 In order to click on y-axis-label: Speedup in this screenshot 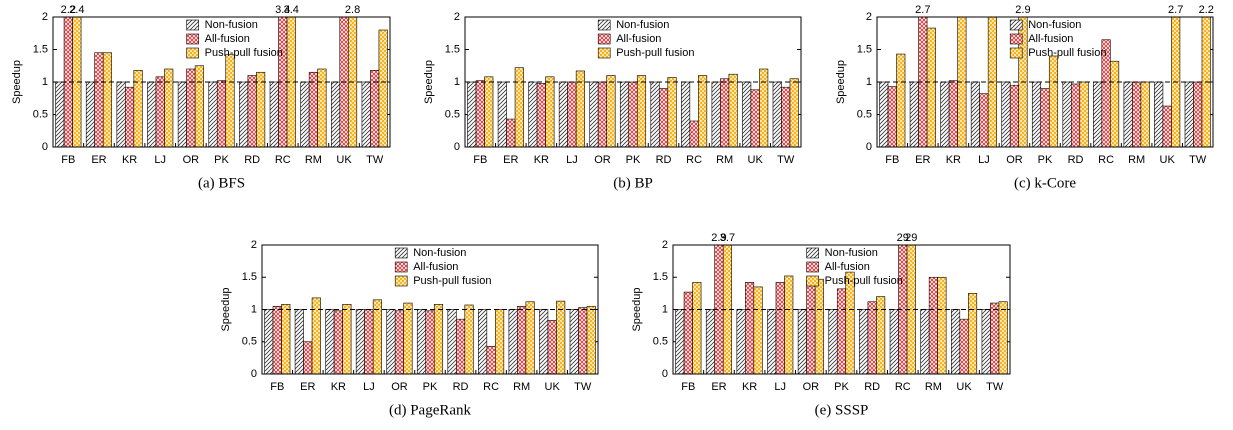, I will do `click(841, 82)`.